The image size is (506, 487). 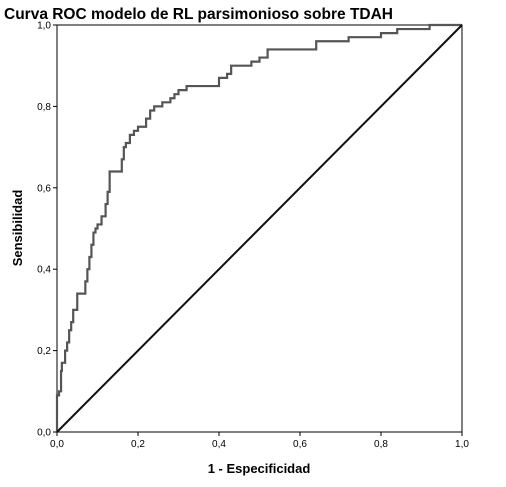 I want to click on x-tick-label: 1,0, so click(x=462, y=444).